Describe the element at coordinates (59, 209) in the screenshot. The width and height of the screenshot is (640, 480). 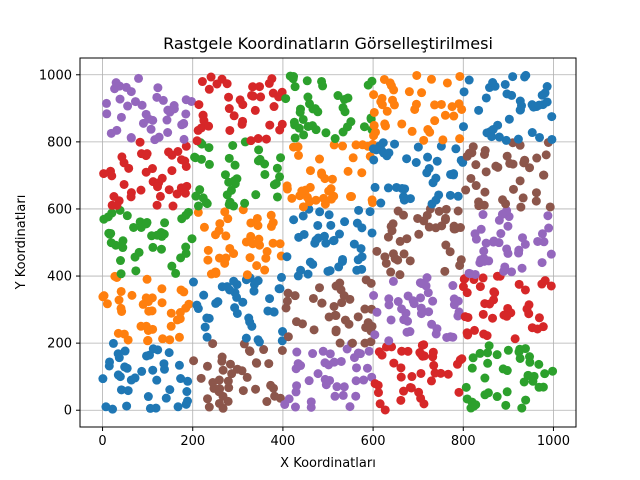
I see `y-tick-label: 600` at that location.